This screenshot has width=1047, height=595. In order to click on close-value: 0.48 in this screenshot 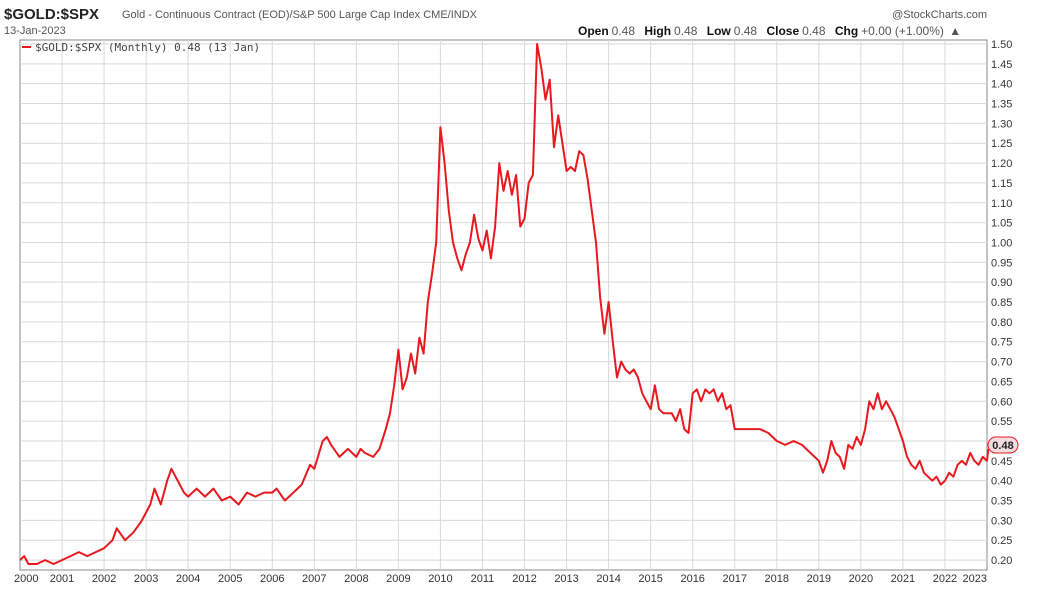, I will do `click(814, 31)`.